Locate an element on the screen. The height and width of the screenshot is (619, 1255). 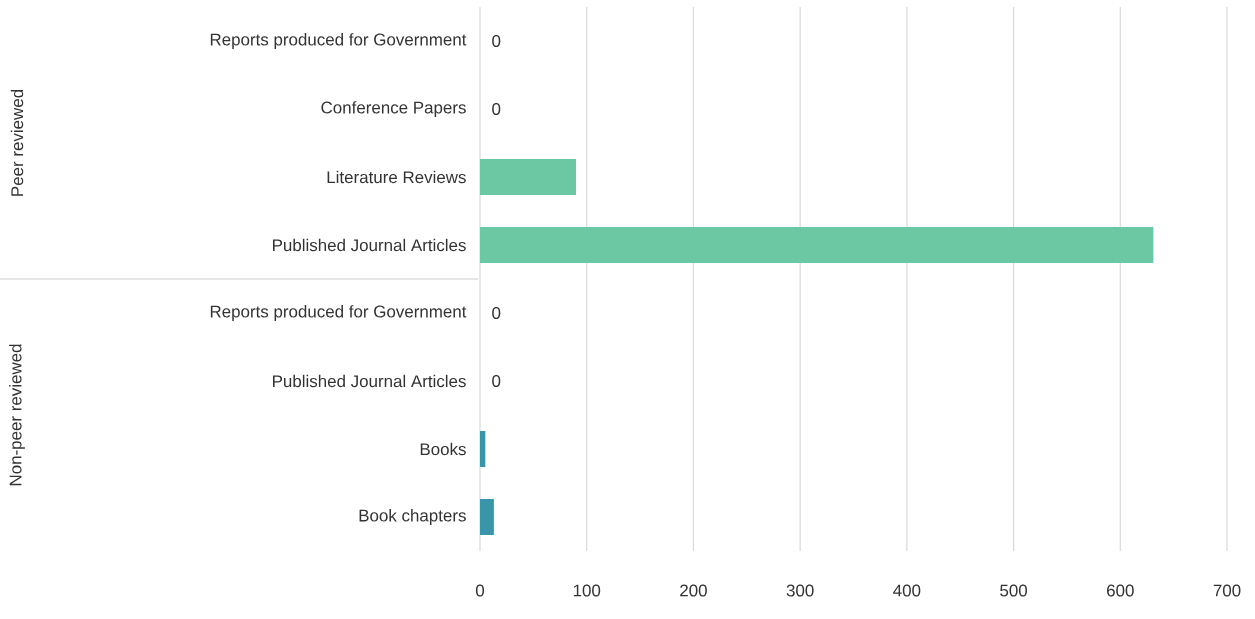
x-tick-label: 100 is located at coordinates (587, 590).